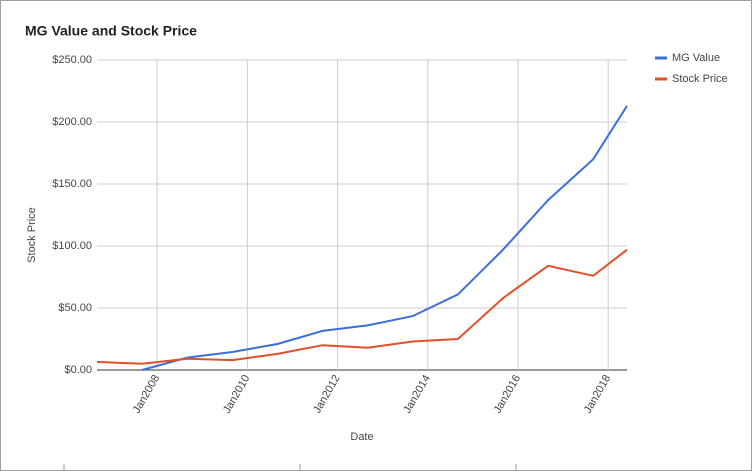 This screenshot has width=752, height=471. I want to click on y-tick-label: $0.00, so click(78, 370).